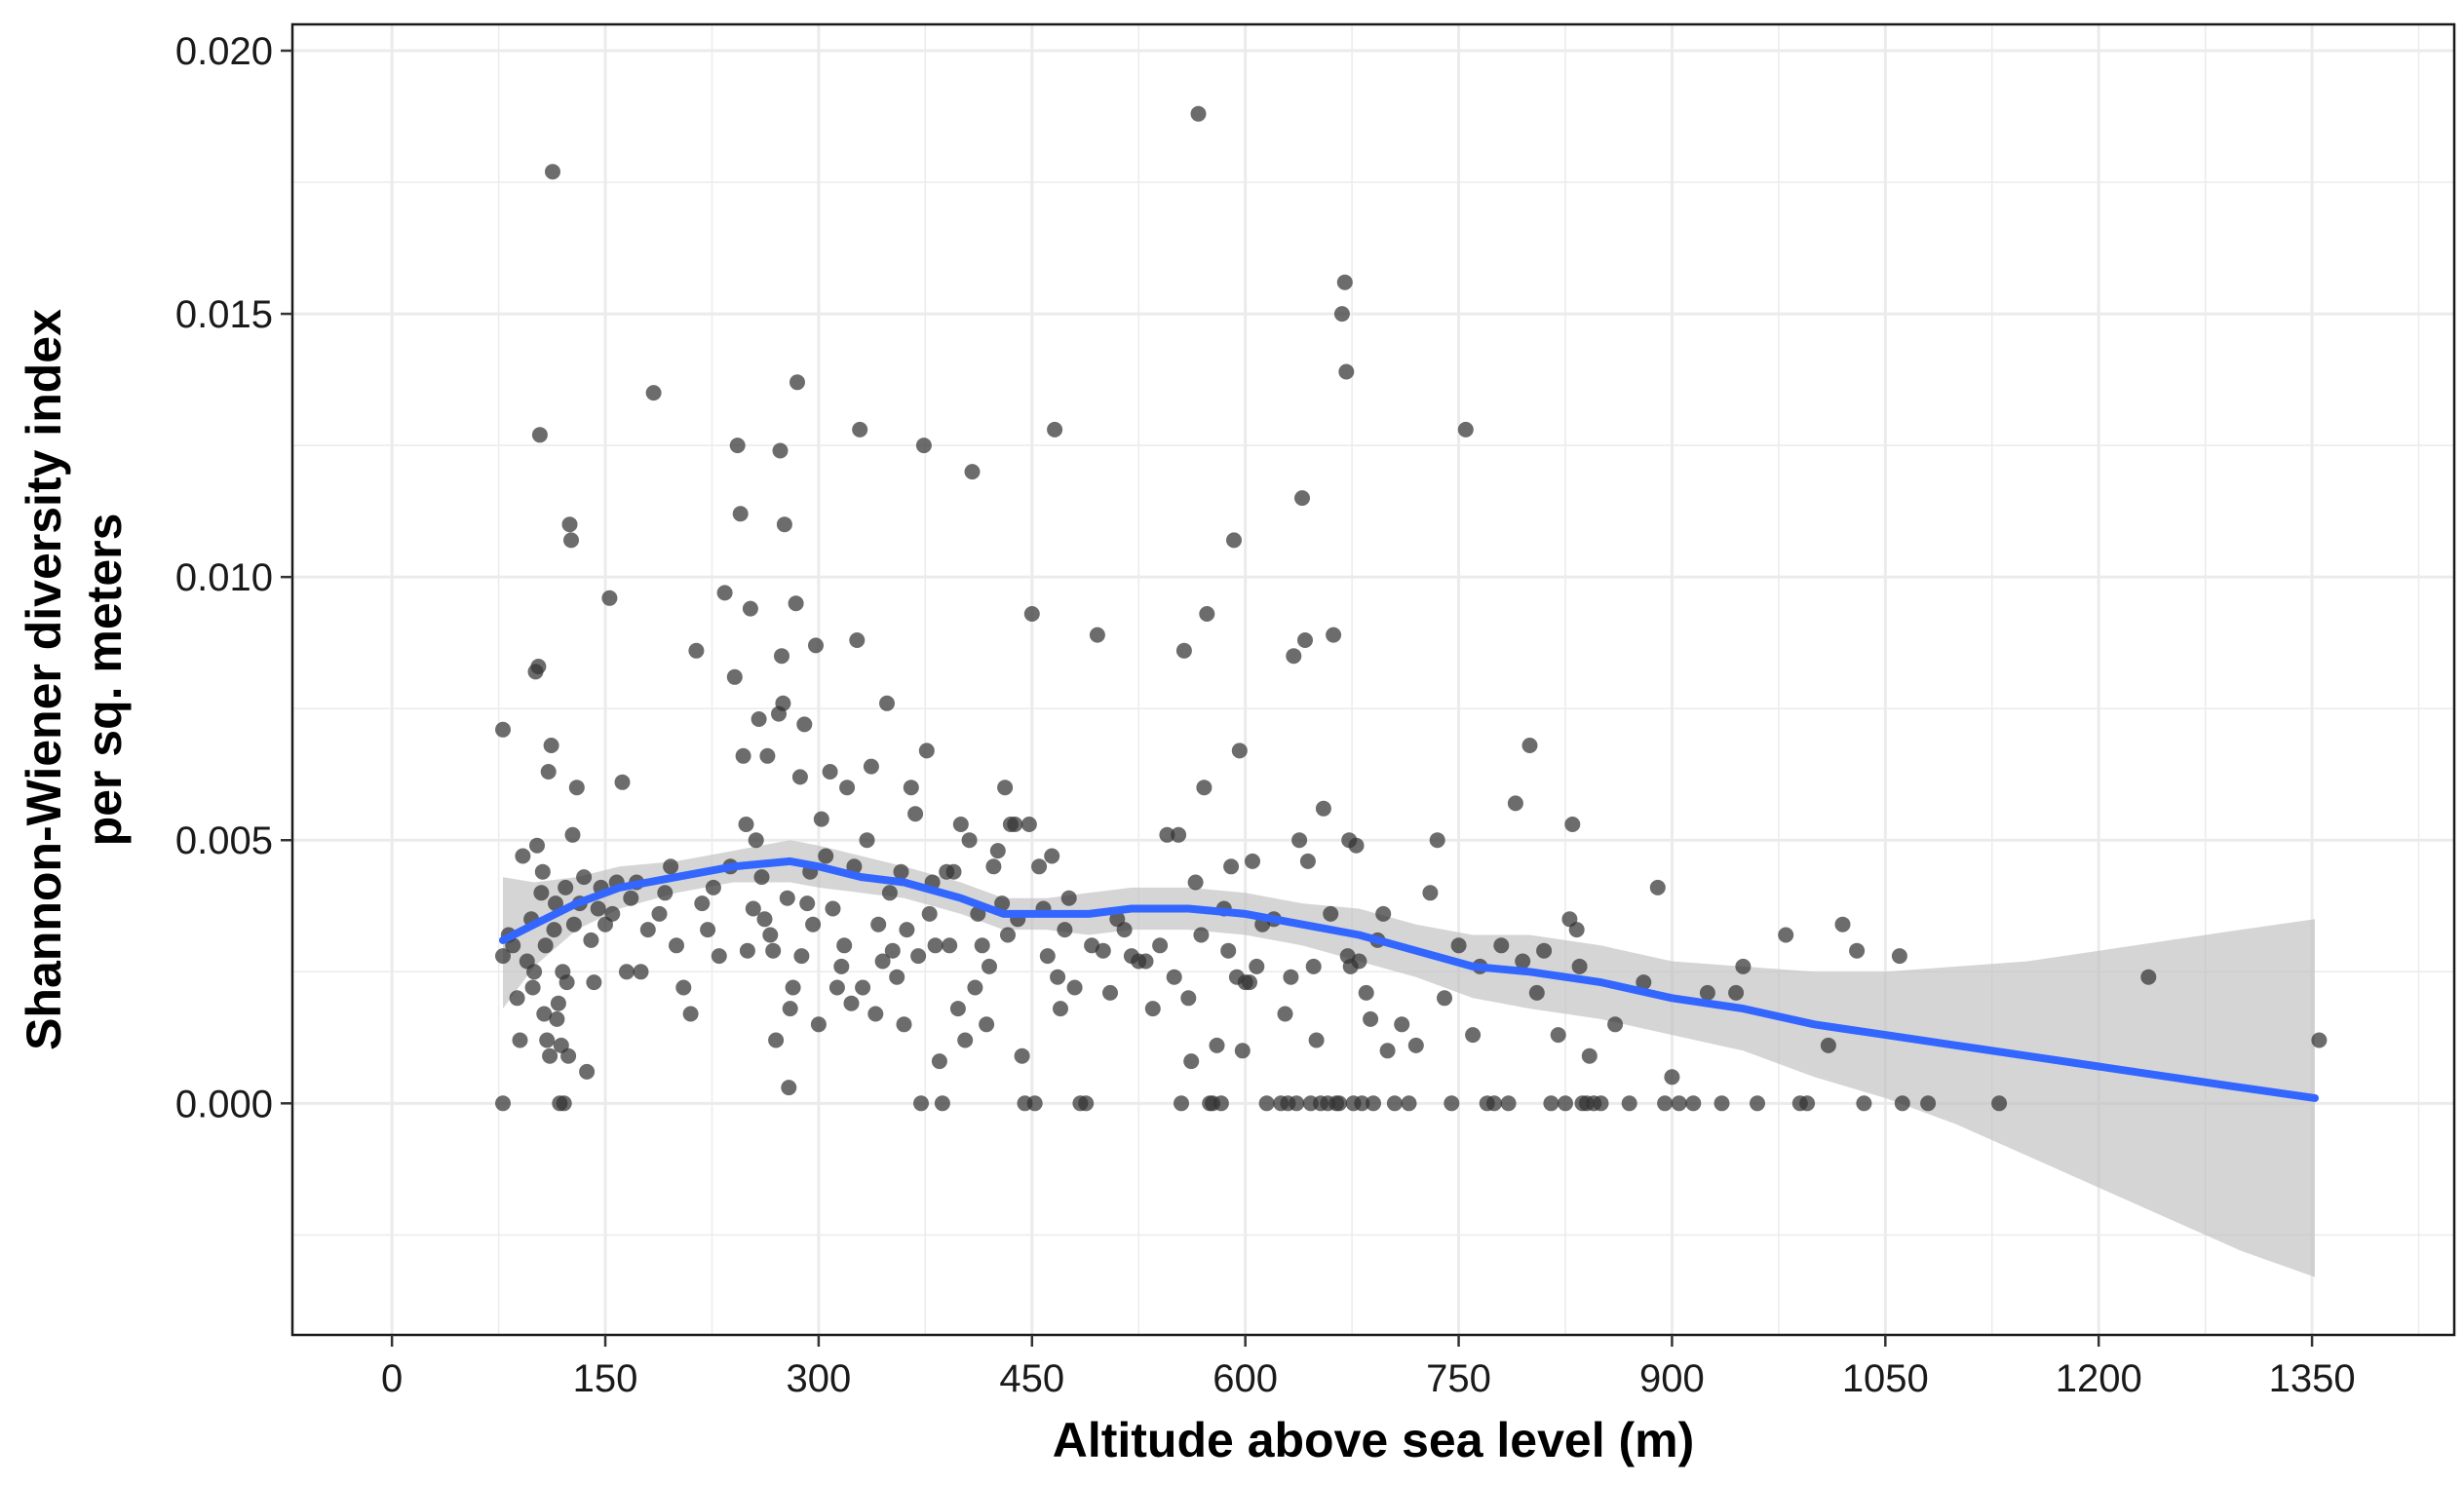 The image size is (2464, 1485). Describe the element at coordinates (2312, 1378) in the screenshot. I see `x-tick-label: 1350` at that location.